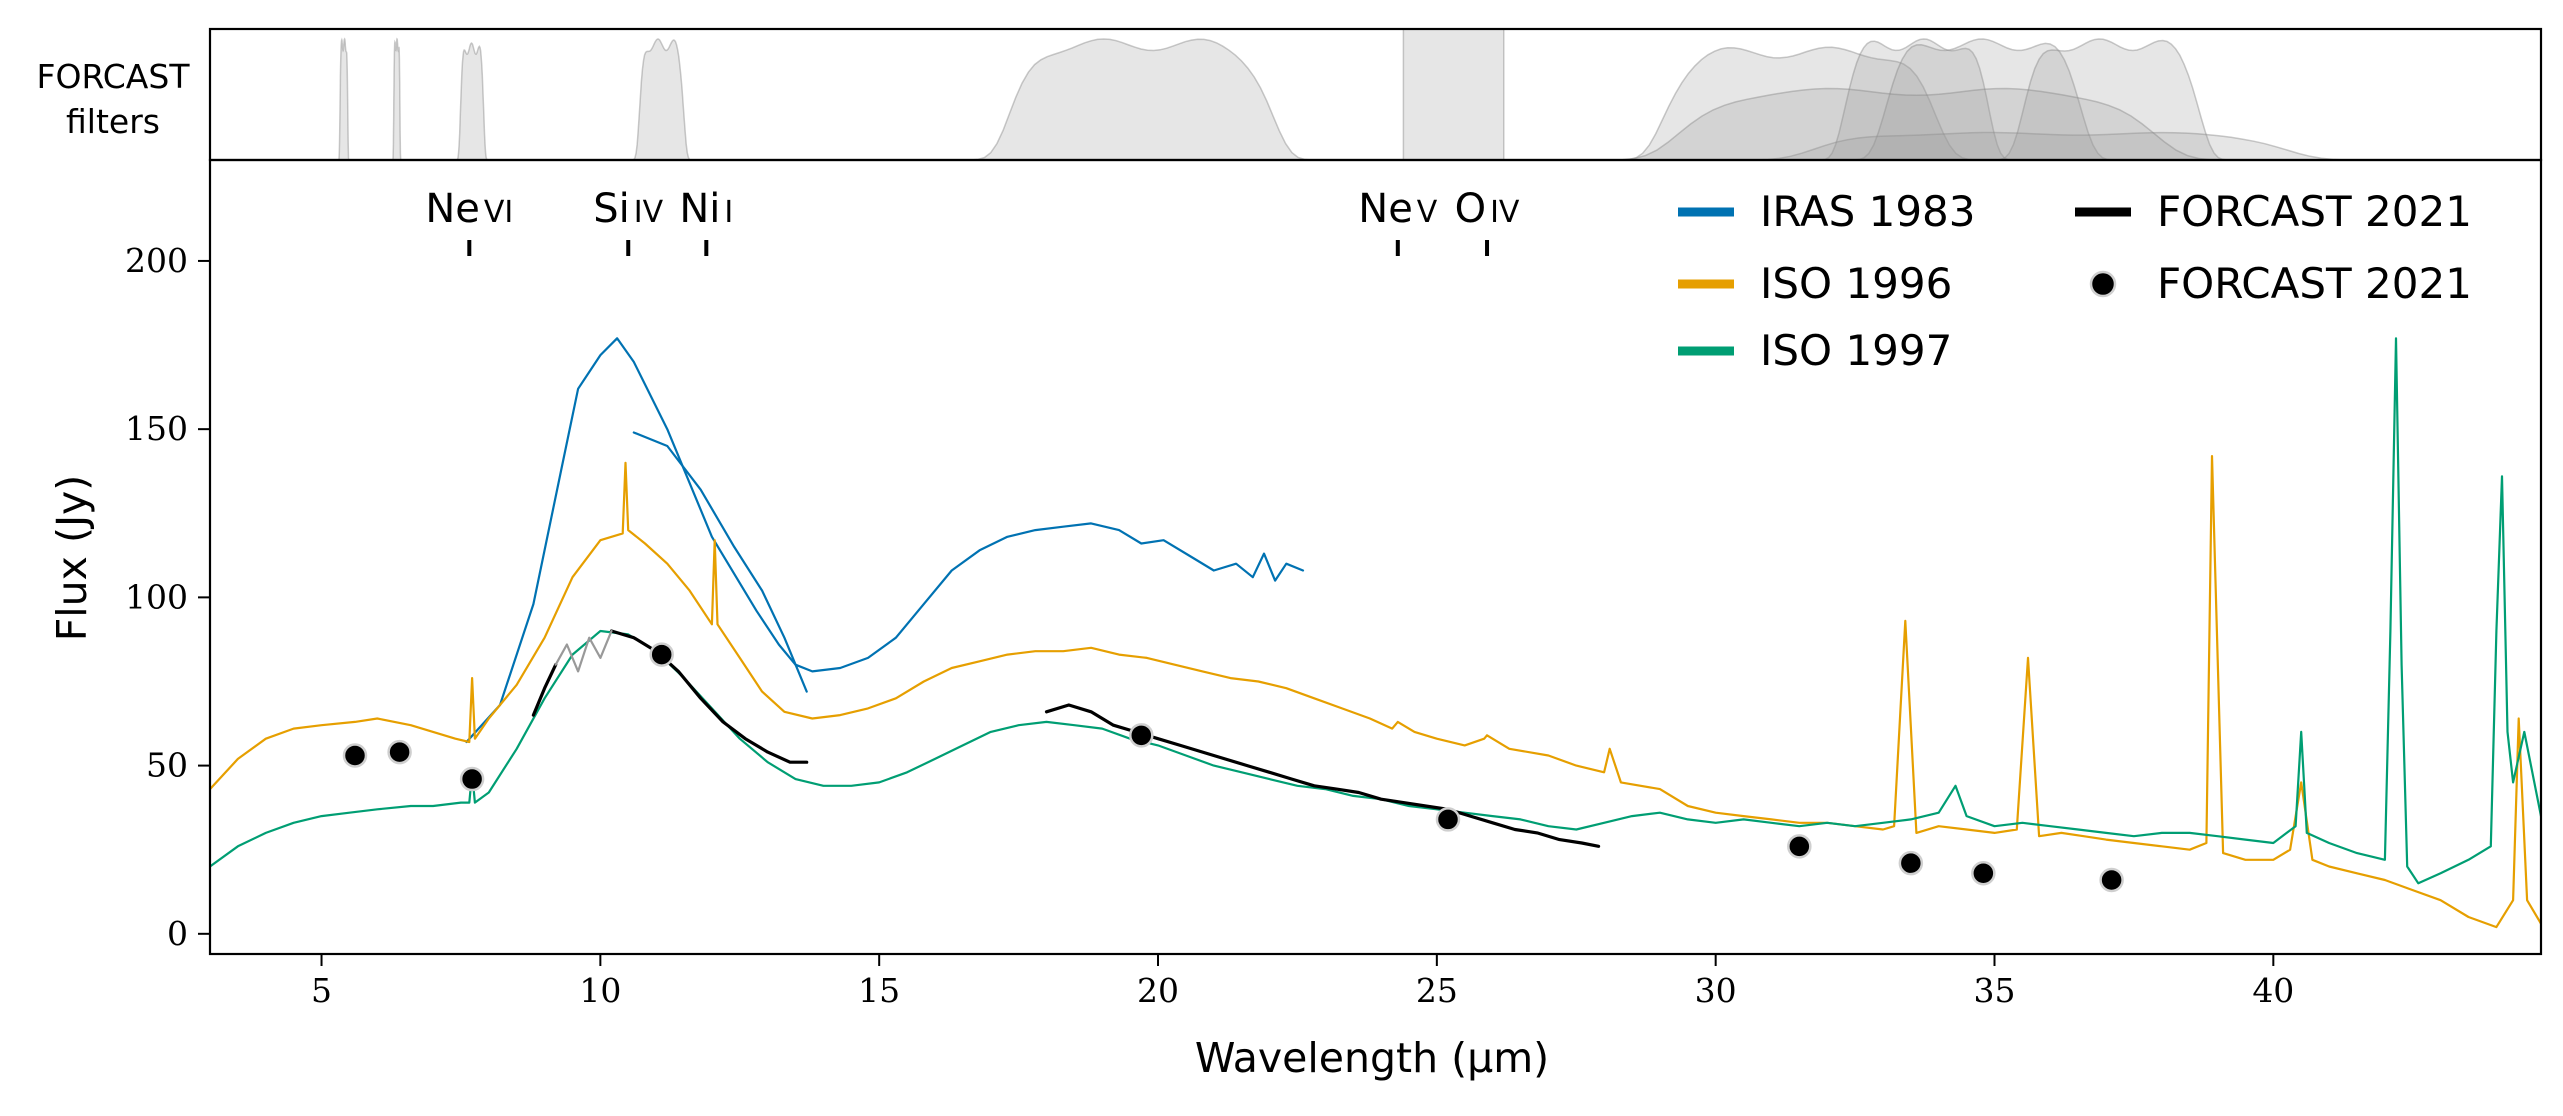  What do you see at coordinates (1437, 990) in the screenshot?
I see `x-tick-label: 25` at bounding box center [1437, 990].